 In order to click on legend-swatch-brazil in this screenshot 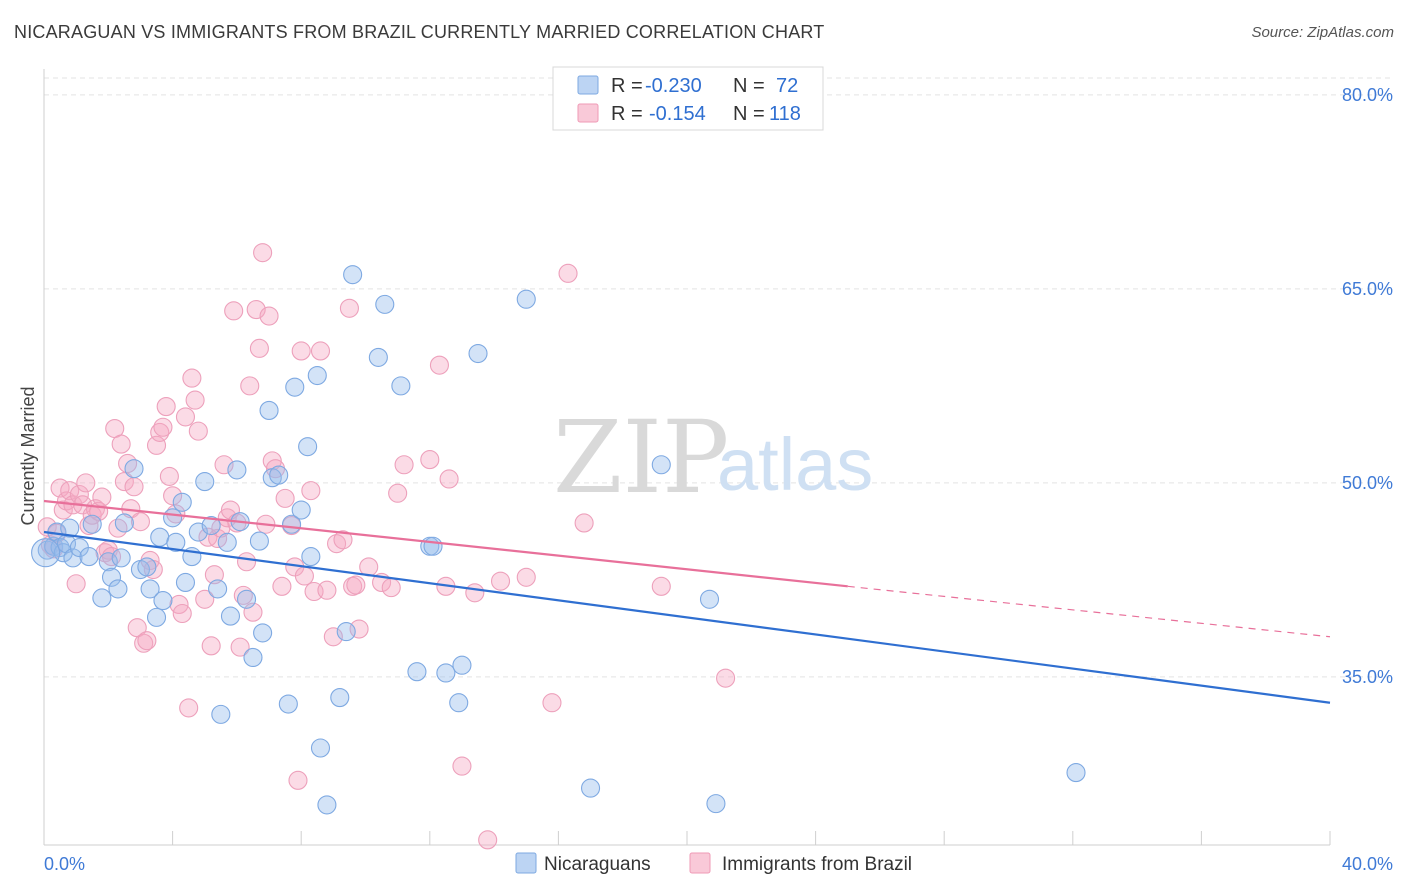, I will do `click(700, 863)`.